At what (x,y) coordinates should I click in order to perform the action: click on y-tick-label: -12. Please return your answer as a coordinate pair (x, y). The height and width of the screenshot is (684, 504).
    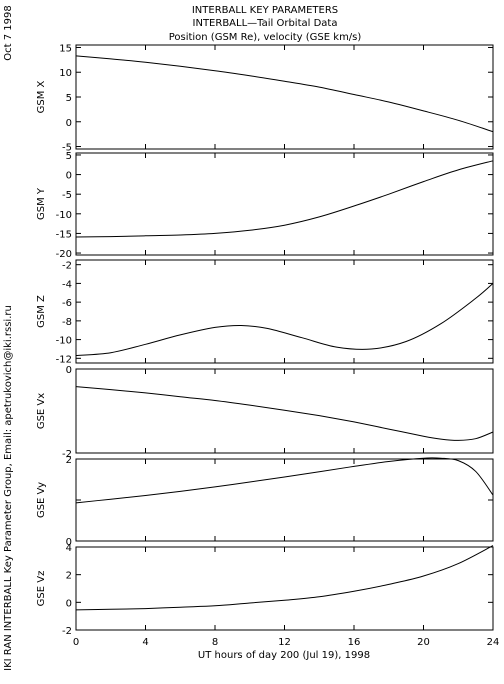
    Looking at the image, I should click on (64, 359).